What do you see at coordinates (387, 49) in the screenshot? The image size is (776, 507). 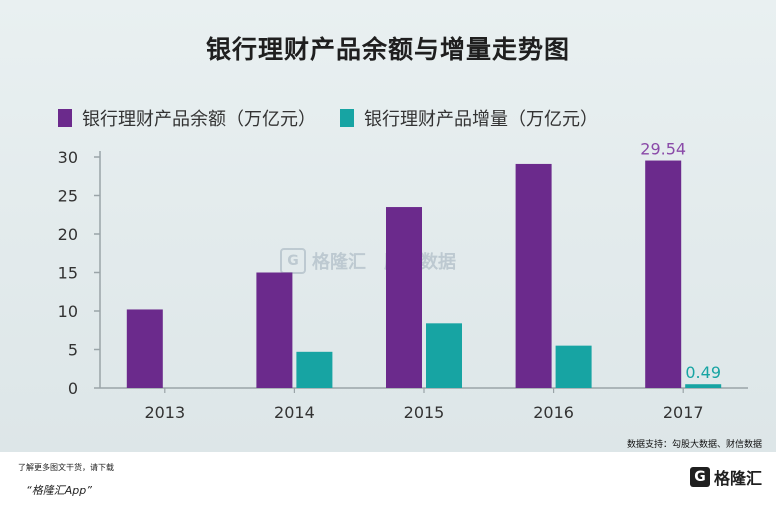 I see `chart-title: 银行理财产品余额与增量走势图` at bounding box center [387, 49].